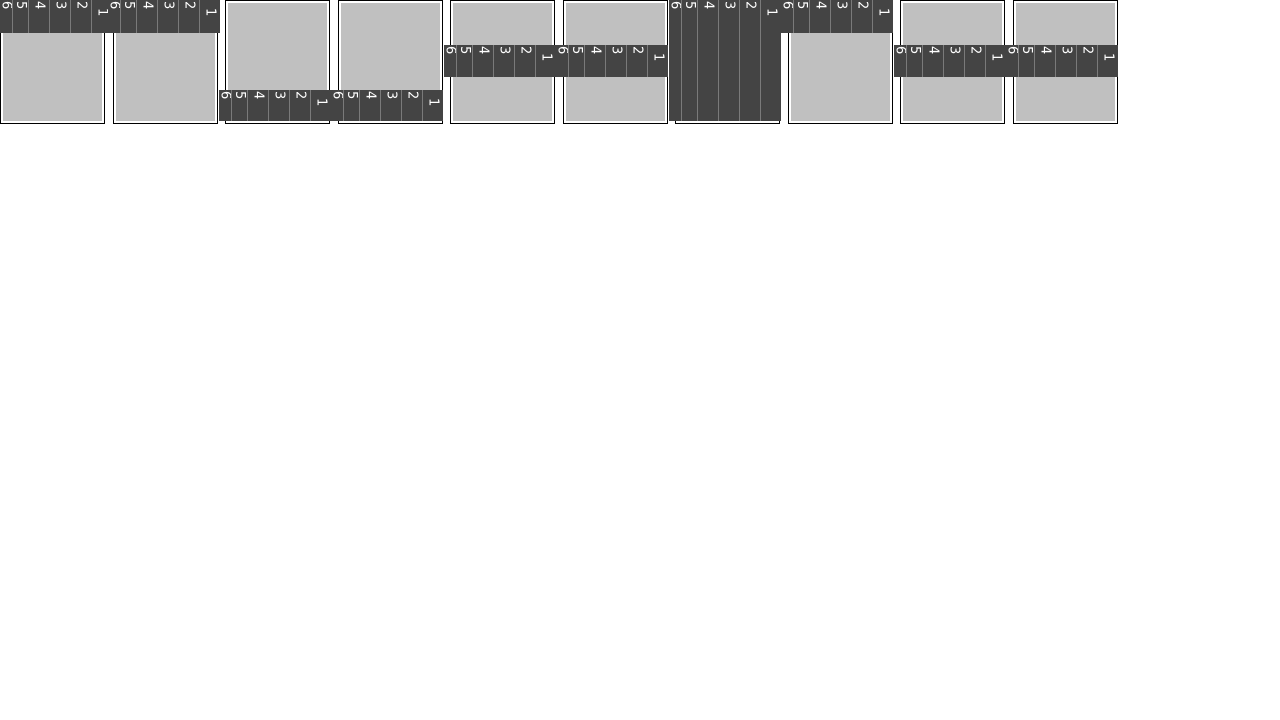  I want to click on segment-strip-3: 6 5 4 3 2 1, so click(275, 105).